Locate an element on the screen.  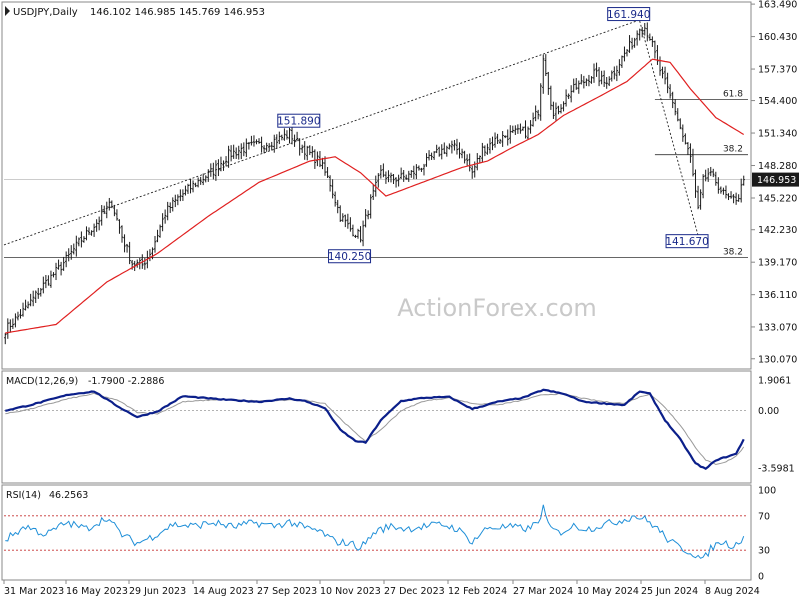
macd-tick-label: 1.9061 is located at coordinates (774, 381).